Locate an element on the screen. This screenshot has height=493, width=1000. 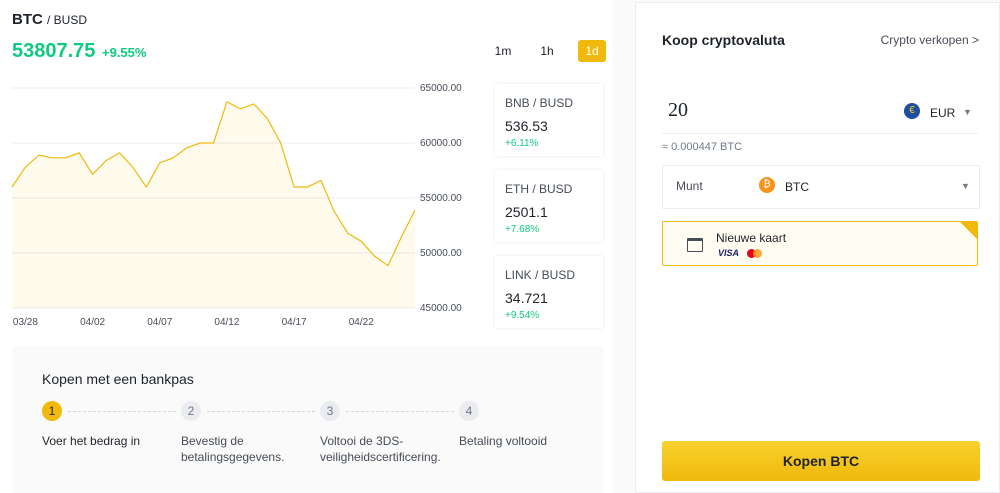
x-tick-label: 04/07 is located at coordinates (159, 322).